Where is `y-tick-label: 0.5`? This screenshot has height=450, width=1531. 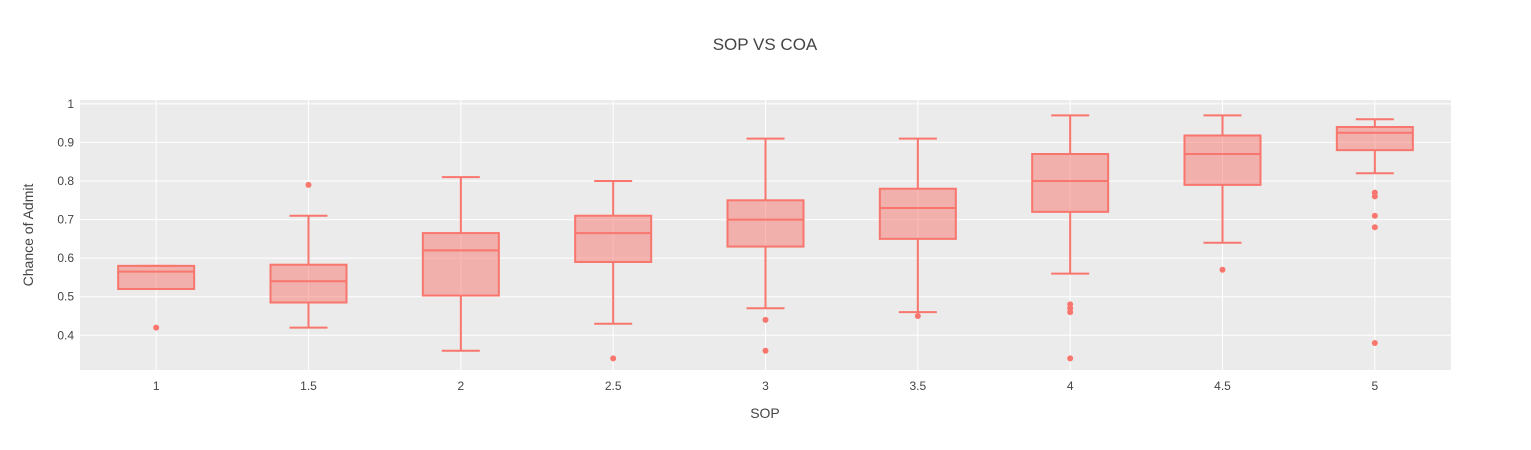 y-tick-label: 0.5 is located at coordinates (65, 297).